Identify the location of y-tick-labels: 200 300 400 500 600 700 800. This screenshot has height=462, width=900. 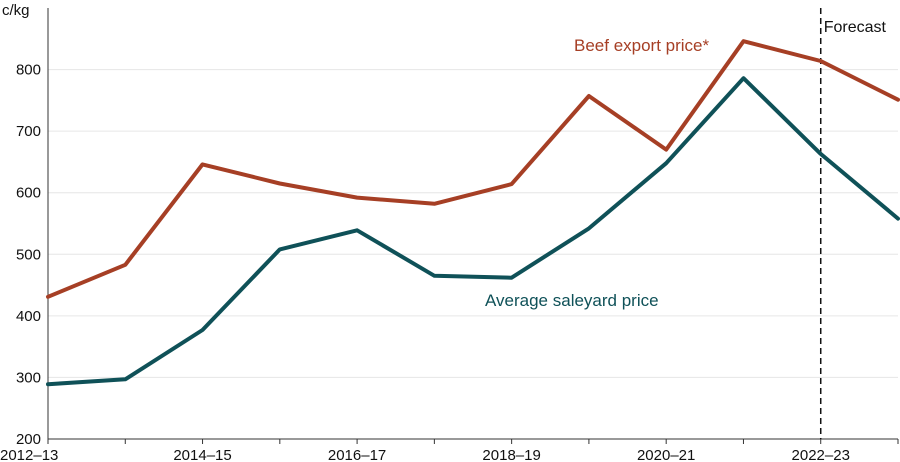
(28, 255).